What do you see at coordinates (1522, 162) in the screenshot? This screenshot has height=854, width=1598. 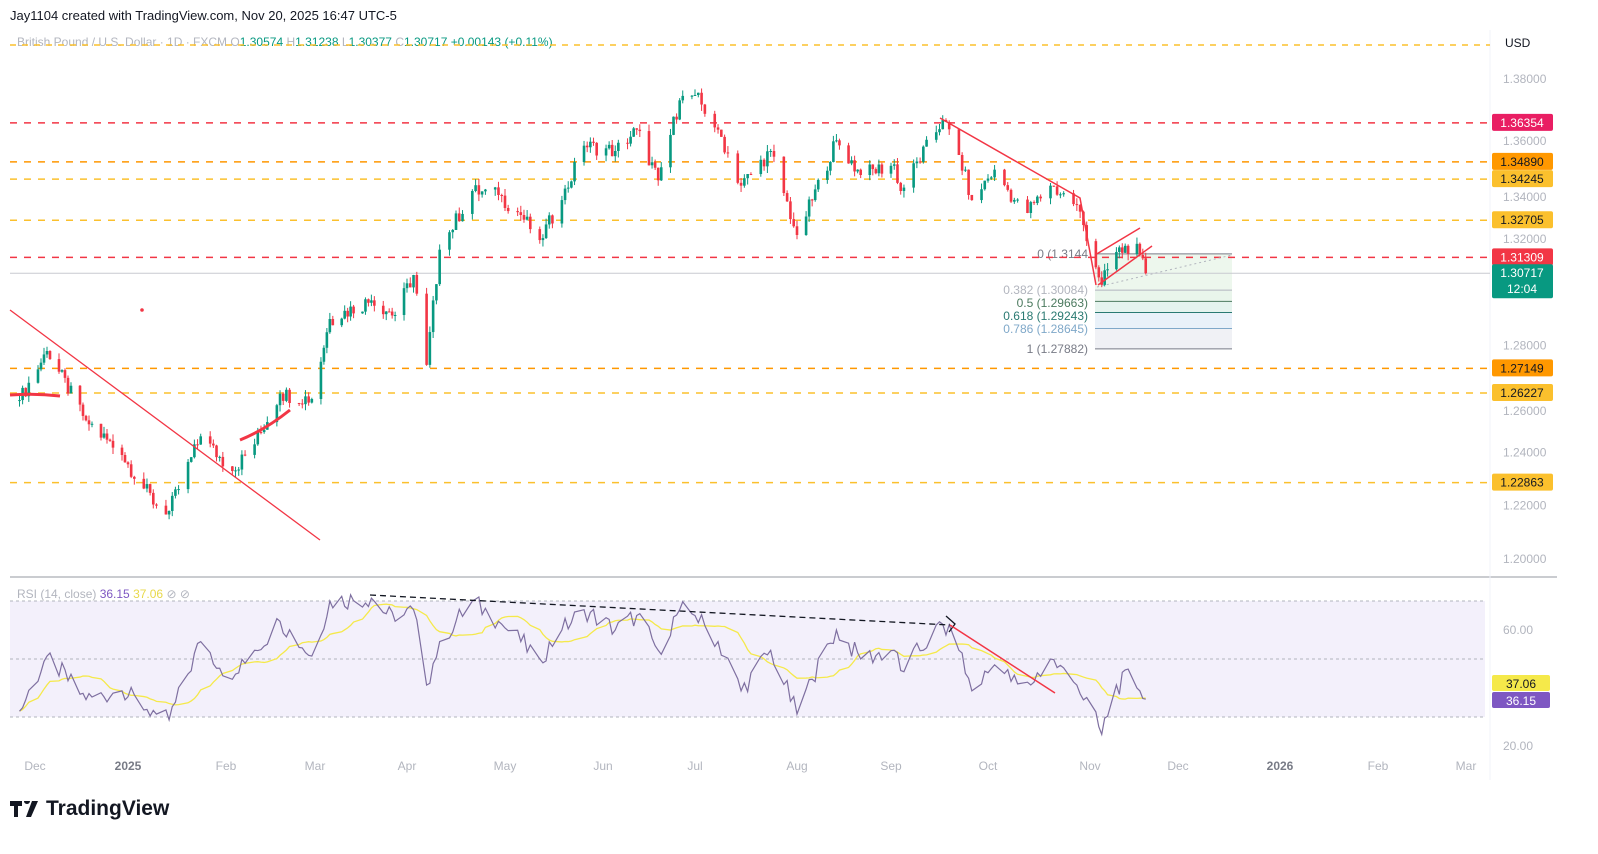 I see `price-tag-text: 1.34890` at bounding box center [1522, 162].